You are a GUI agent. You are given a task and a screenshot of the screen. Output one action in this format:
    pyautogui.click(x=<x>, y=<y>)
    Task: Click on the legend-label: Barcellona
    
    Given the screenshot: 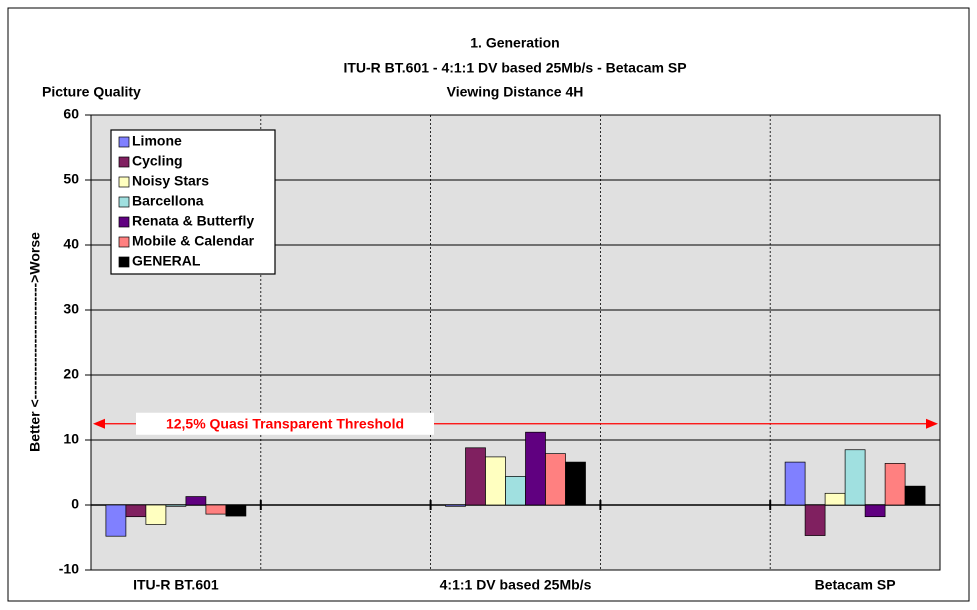 What is the action you would take?
    pyautogui.click(x=168, y=201)
    